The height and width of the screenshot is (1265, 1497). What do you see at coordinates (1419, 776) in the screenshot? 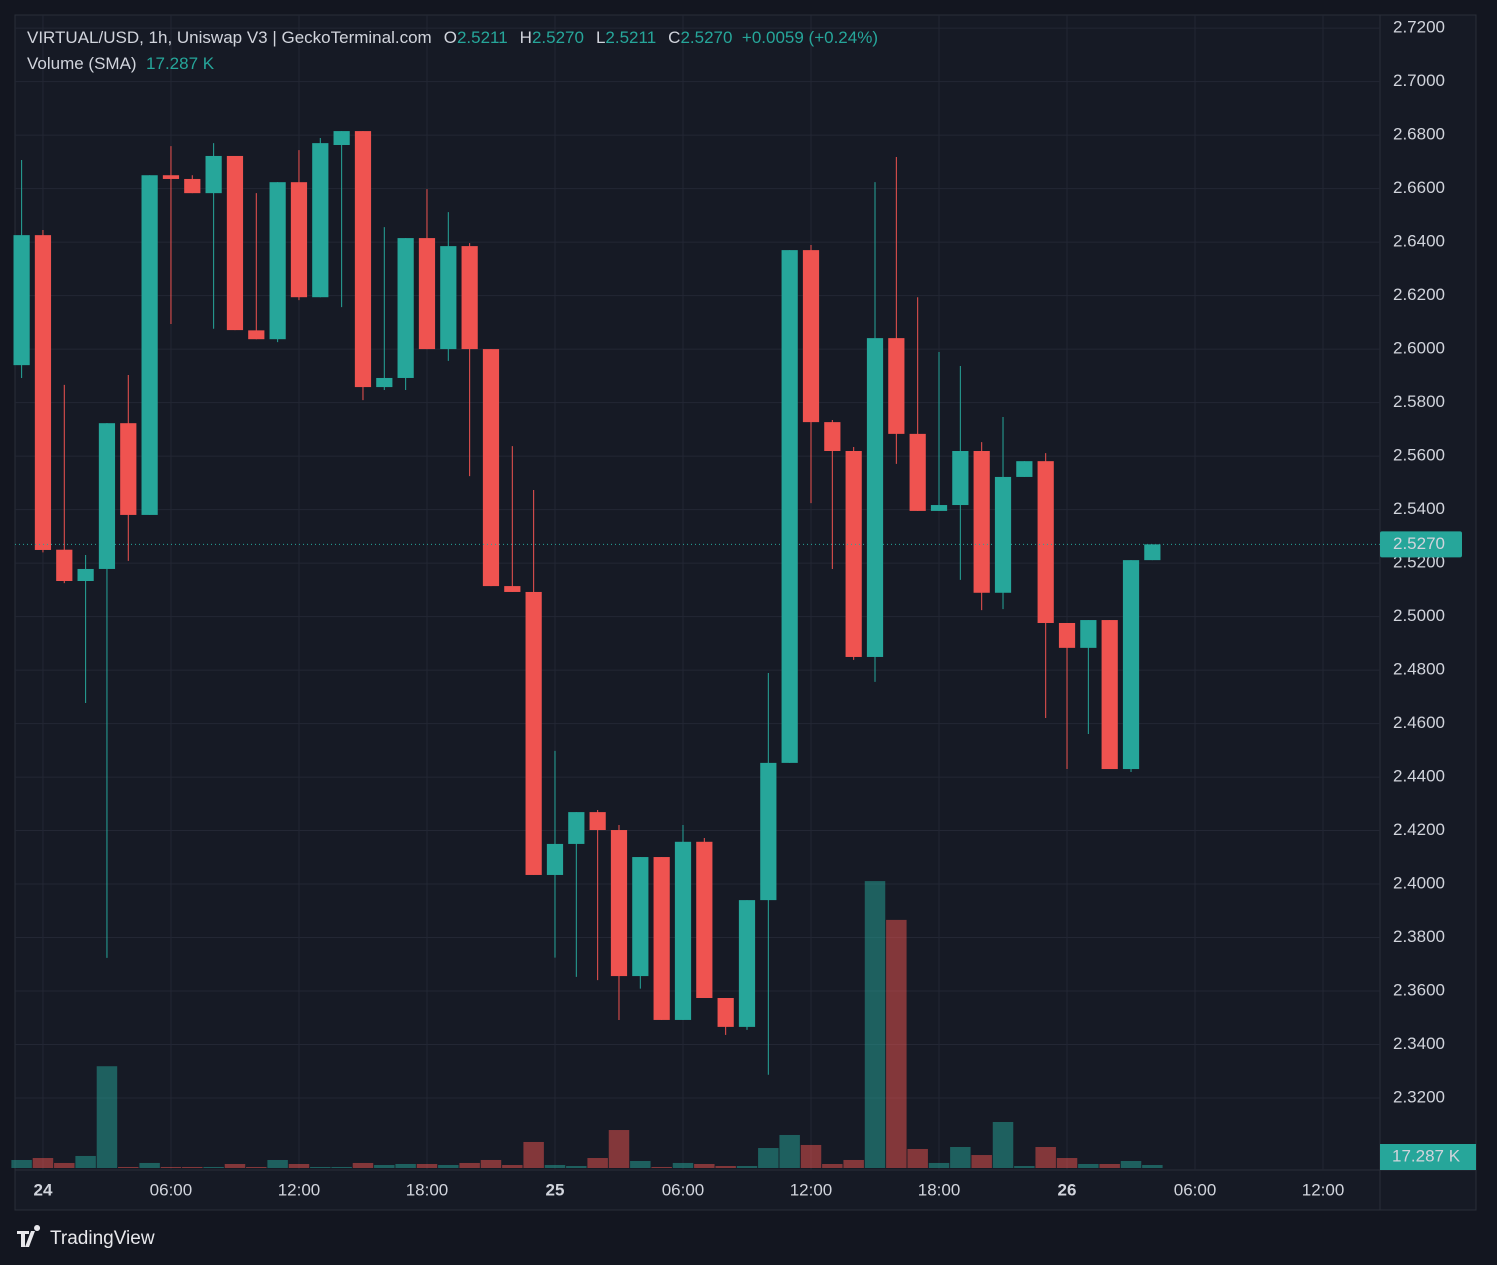
I see `y-tick-label: 2.4400` at bounding box center [1419, 776].